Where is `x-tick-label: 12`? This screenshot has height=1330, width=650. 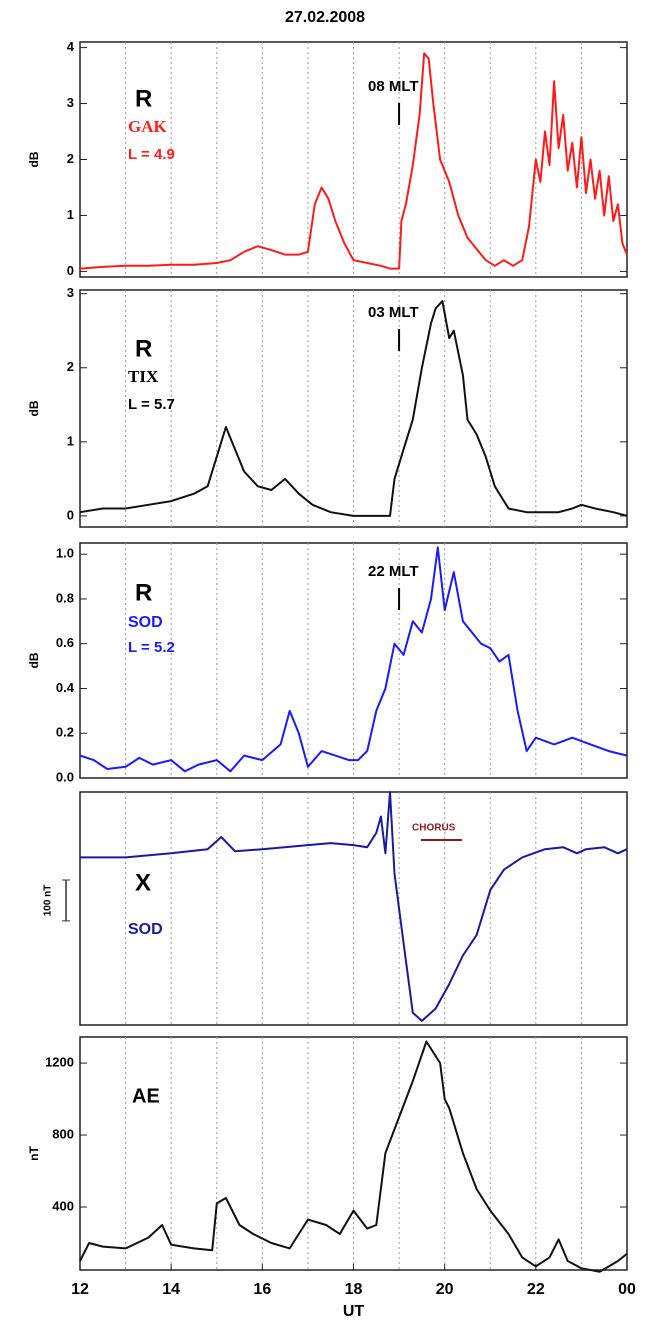 x-tick-label: 12 is located at coordinates (80, 1289).